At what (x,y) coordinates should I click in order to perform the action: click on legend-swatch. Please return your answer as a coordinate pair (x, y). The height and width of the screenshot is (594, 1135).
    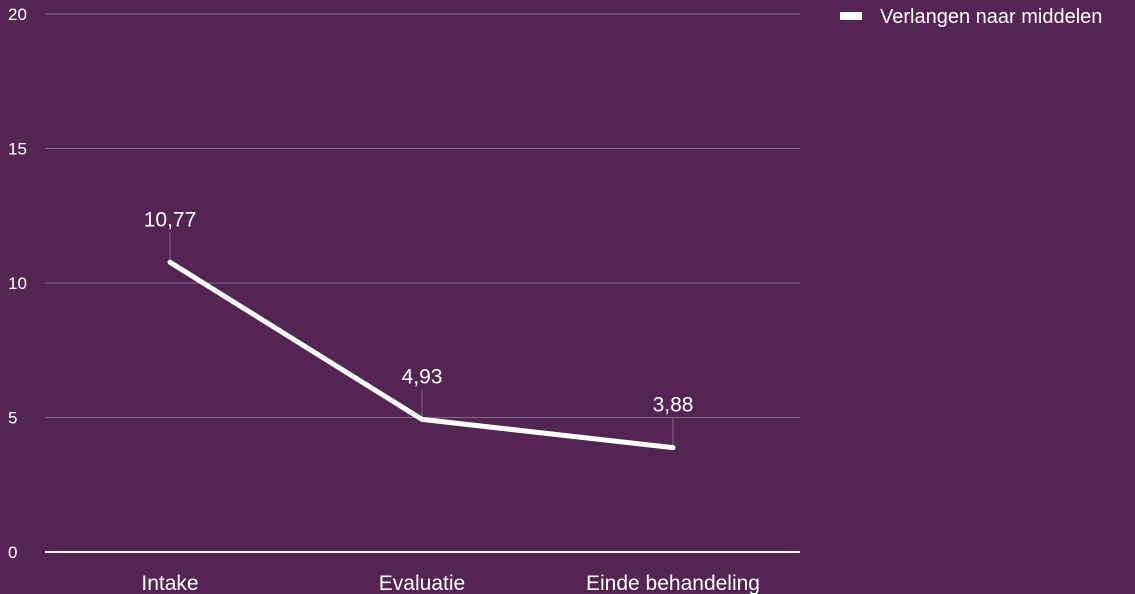
    Looking at the image, I should click on (851, 16).